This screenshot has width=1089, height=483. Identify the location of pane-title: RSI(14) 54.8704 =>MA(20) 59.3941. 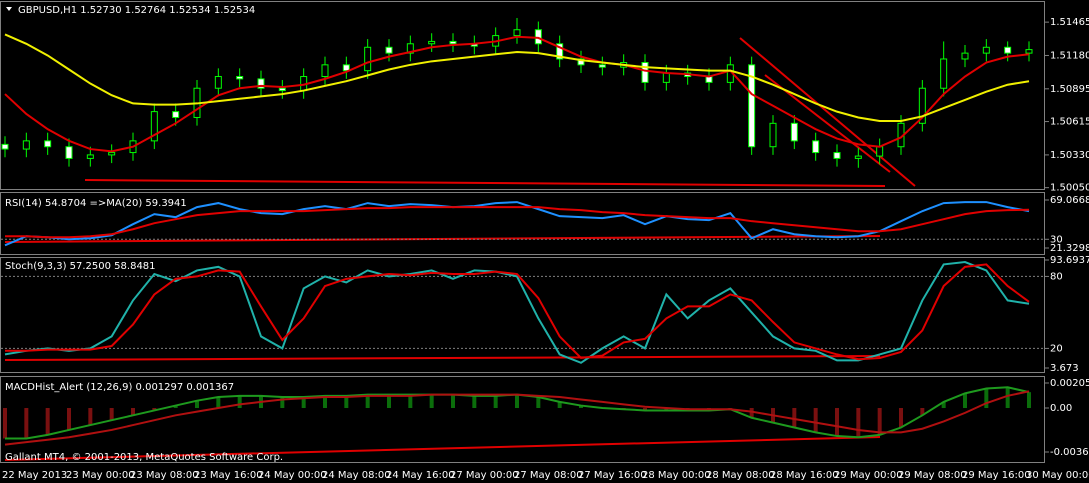
(96, 203).